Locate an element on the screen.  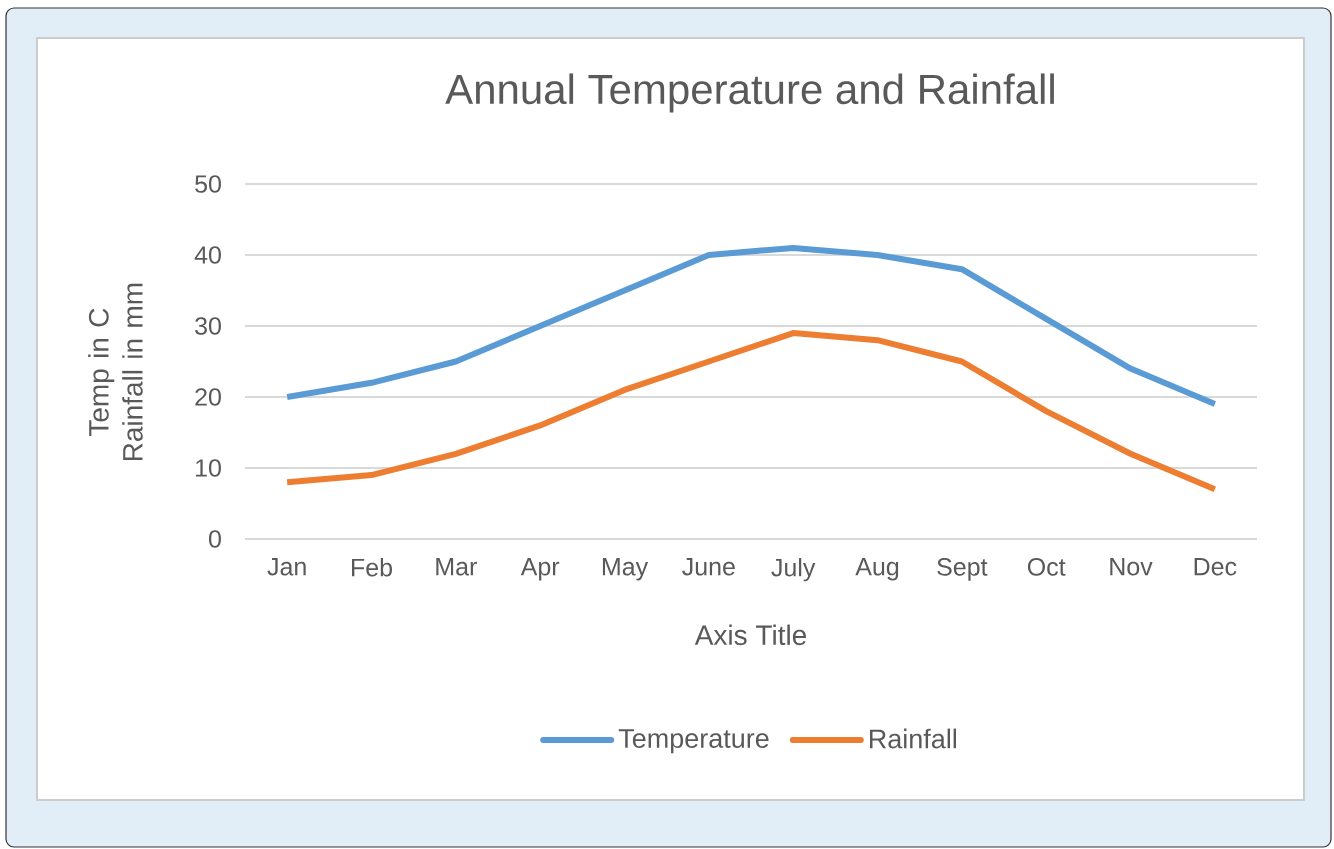
x-tick-label: Apr is located at coordinates (540, 569).